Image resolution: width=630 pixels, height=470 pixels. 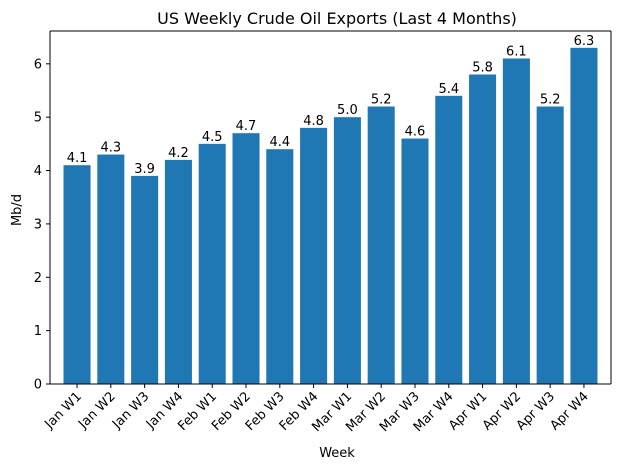 What do you see at coordinates (96, 410) in the screenshot?
I see `x-tick-label: Jan W2` at bounding box center [96, 410].